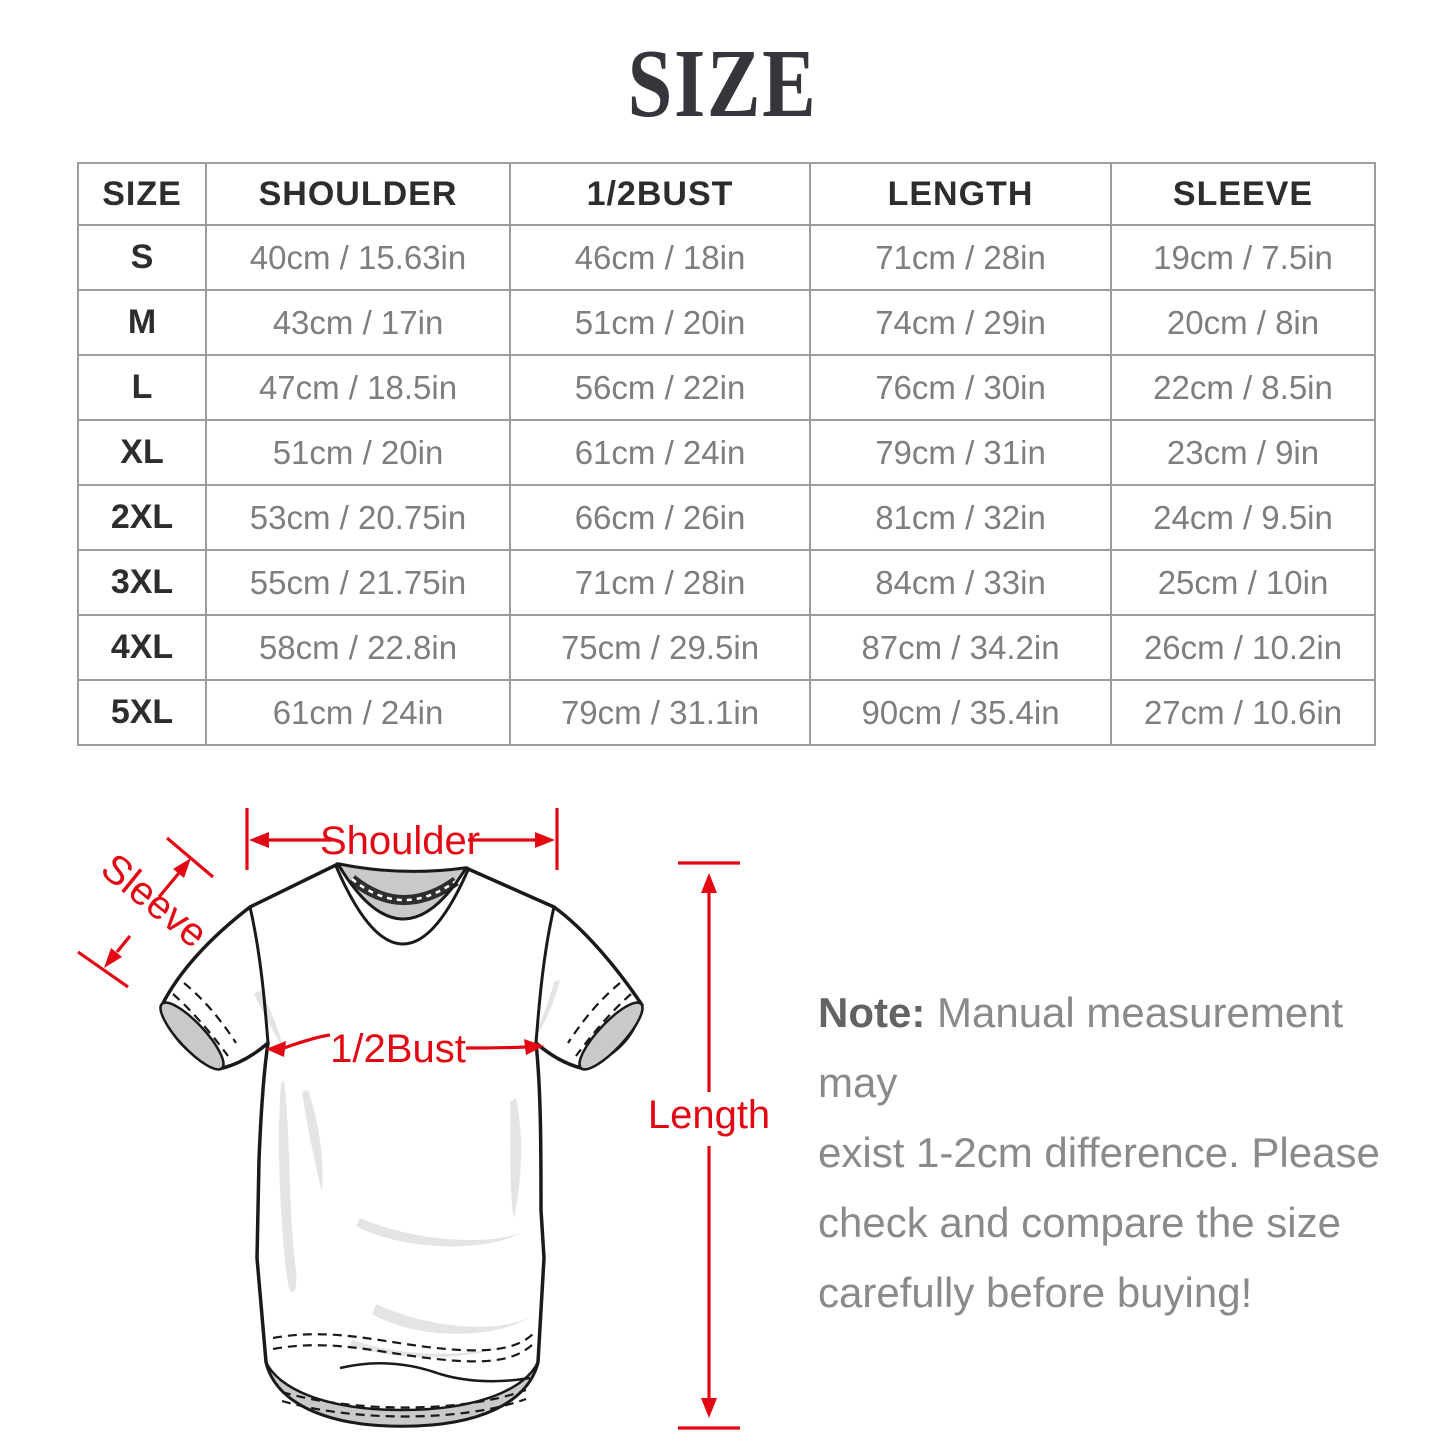  Describe the element at coordinates (358, 647) in the screenshot. I see `measurement-cell: 58cm / 22.8in` at that location.